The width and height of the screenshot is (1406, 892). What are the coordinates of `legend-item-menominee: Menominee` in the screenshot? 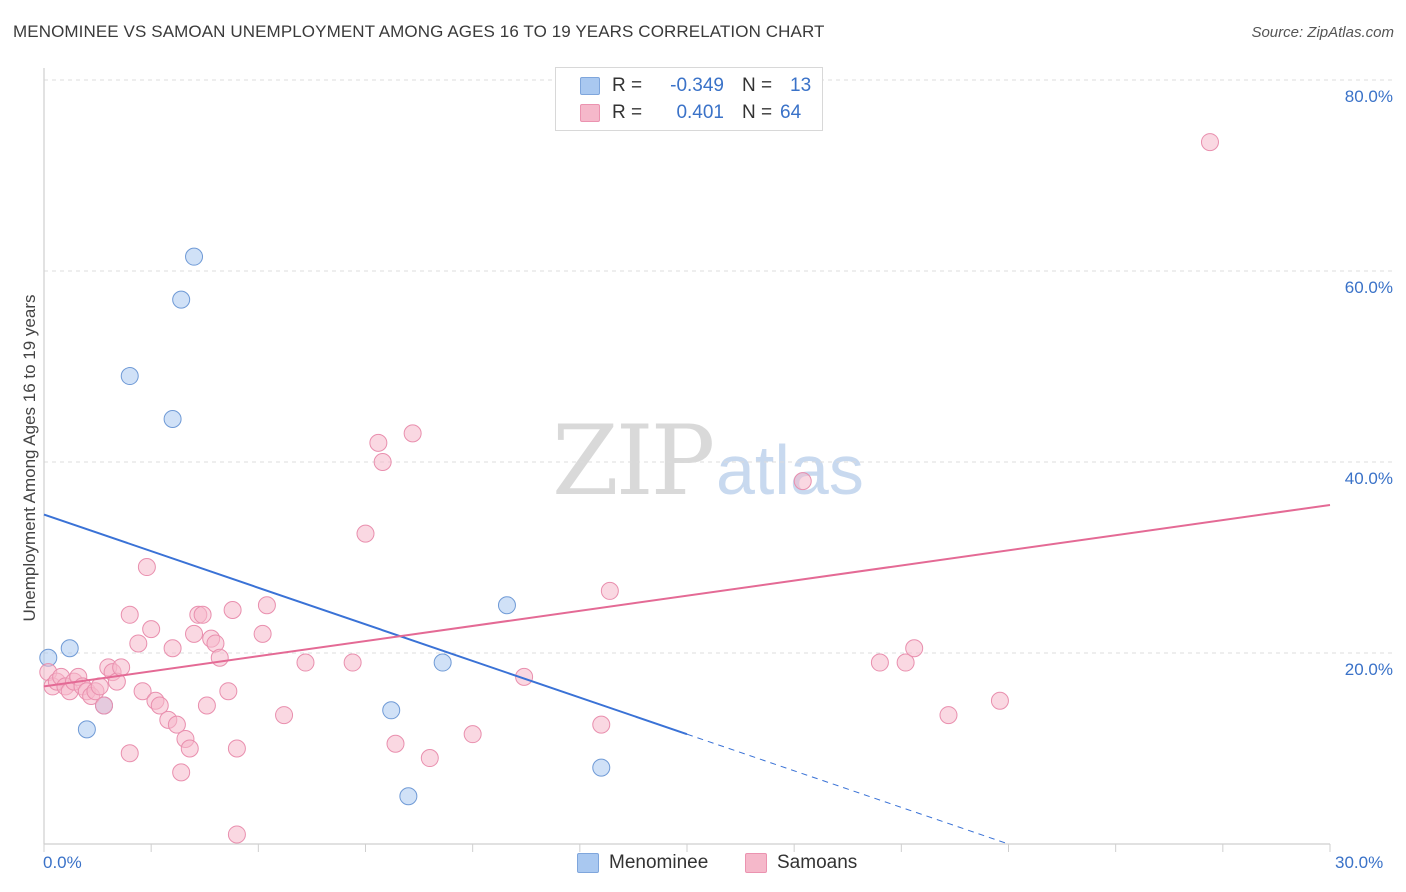 It's located at (642, 863).